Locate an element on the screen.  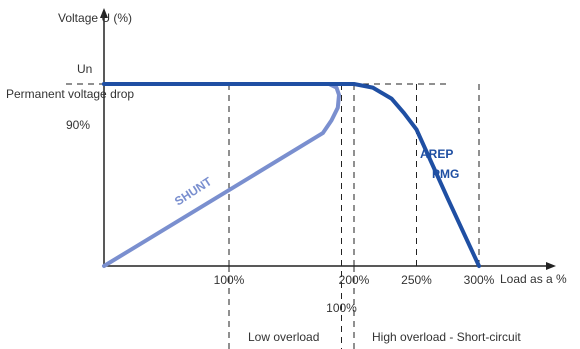
x-tick-label-300: 300% is located at coordinates (479, 280).